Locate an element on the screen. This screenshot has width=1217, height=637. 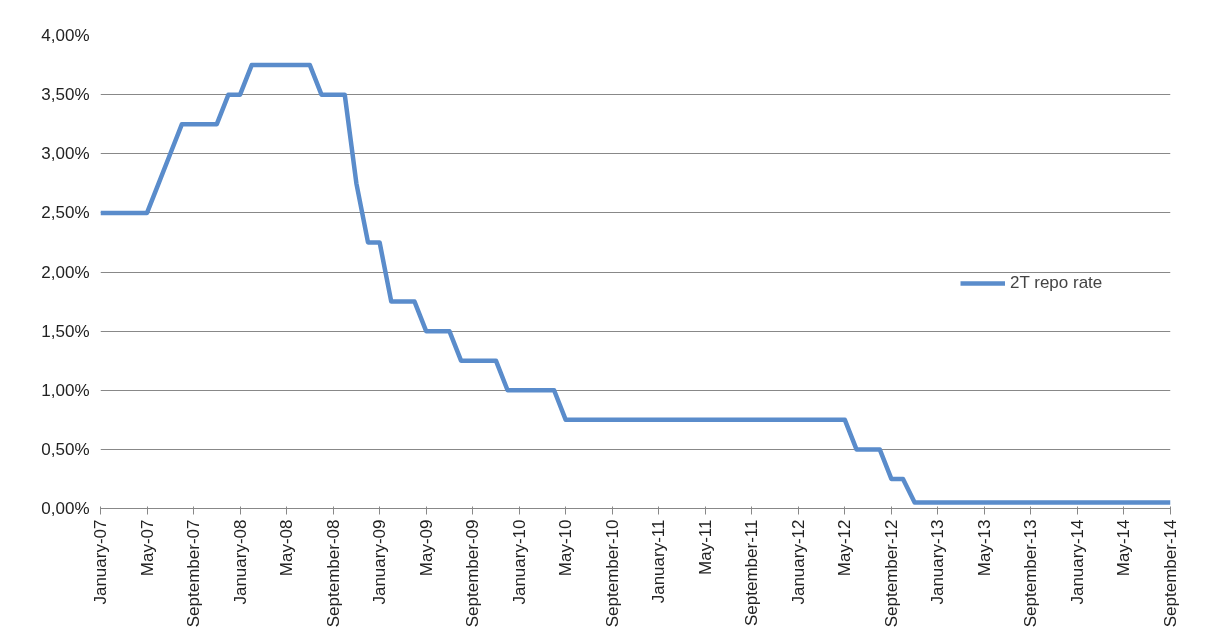
y-tick-label: 4,00% is located at coordinates (65, 35).